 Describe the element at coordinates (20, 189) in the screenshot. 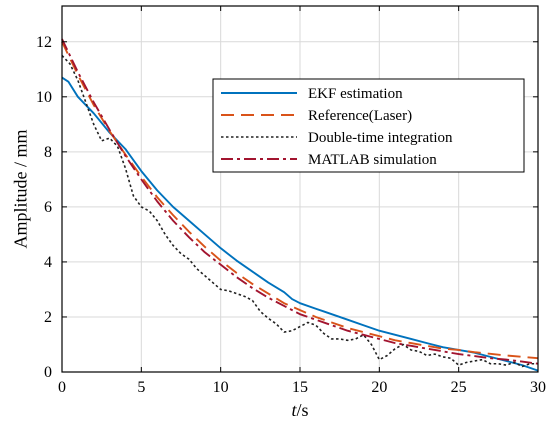

I see `y-axis-label: Amplitude / mm` at that location.